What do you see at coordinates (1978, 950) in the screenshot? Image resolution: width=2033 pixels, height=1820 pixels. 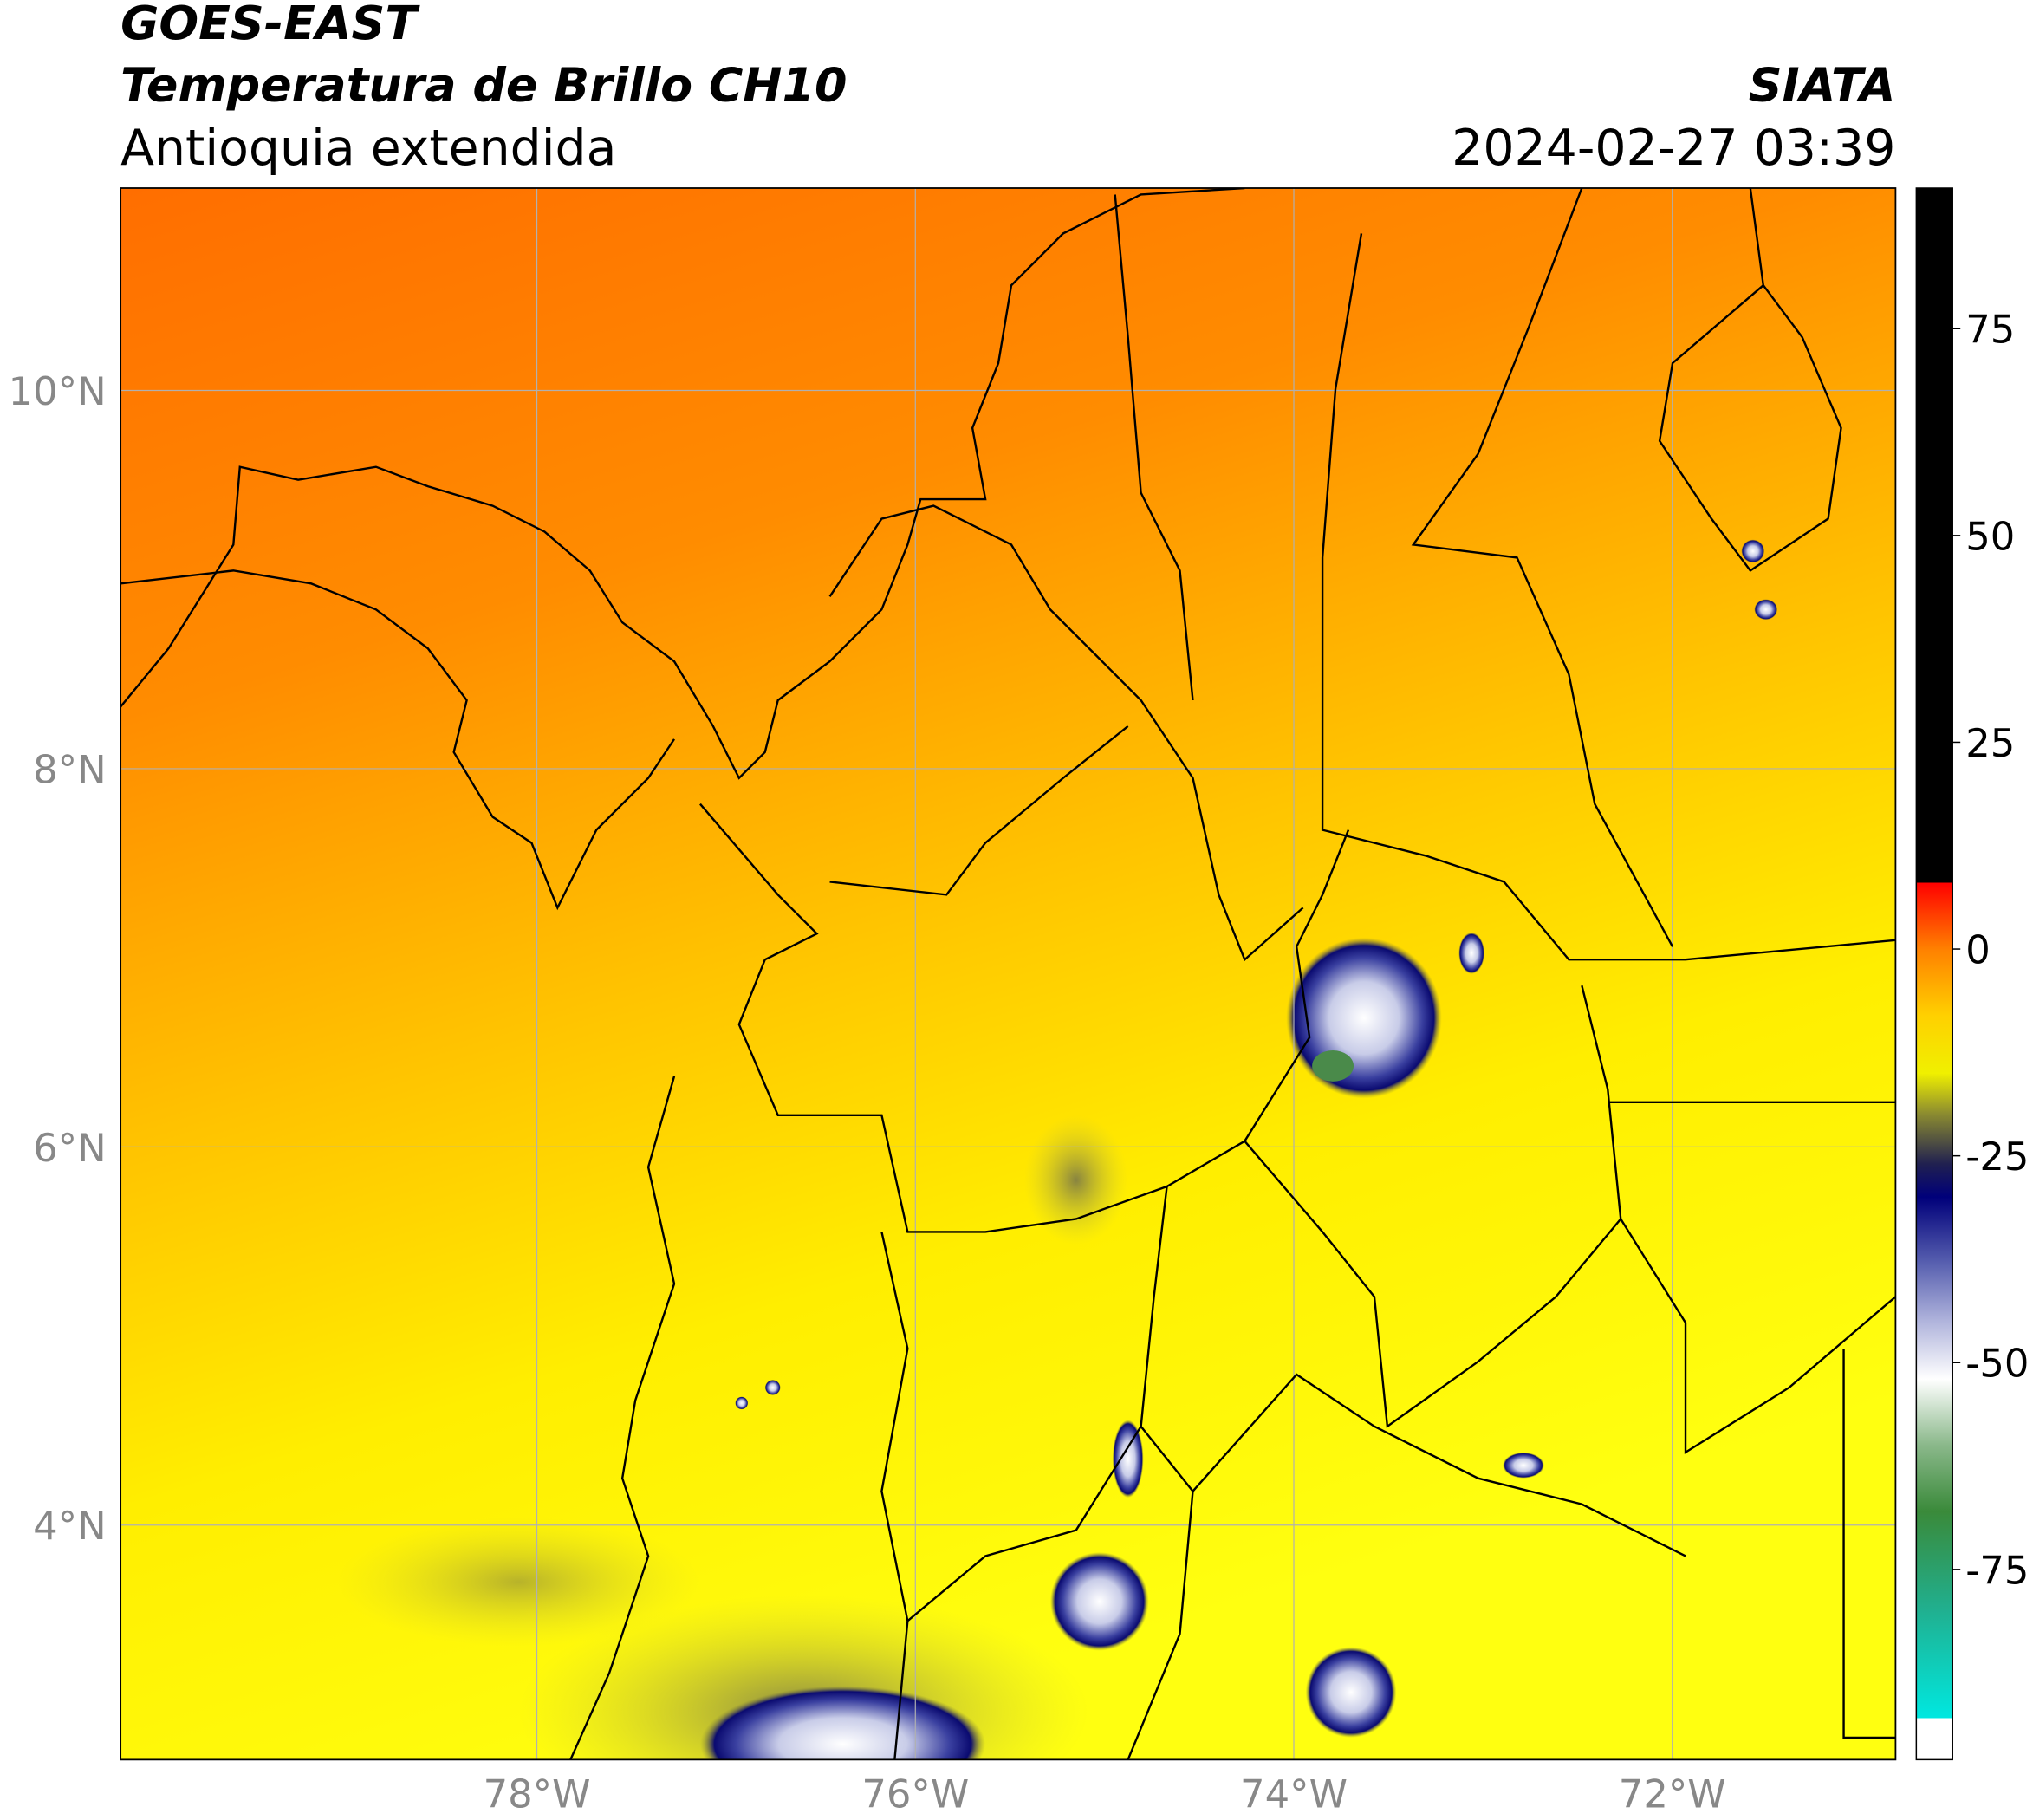 I see `colorbar-tick-label: 0` at bounding box center [1978, 950].